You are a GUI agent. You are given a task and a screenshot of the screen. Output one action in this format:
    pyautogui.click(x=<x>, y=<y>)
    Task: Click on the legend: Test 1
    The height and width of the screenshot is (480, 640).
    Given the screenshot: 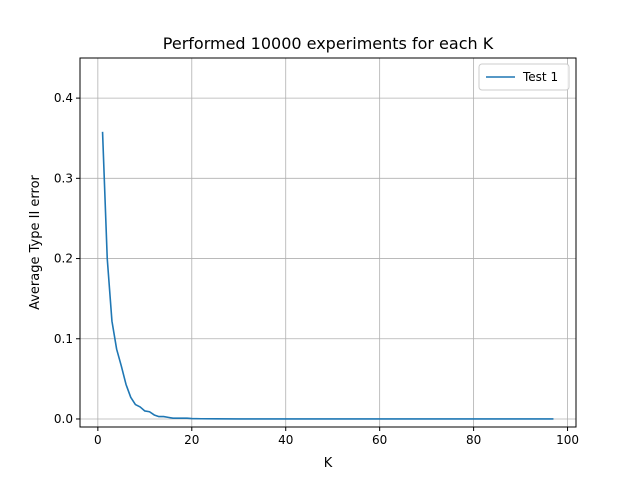 What is the action you would take?
    pyautogui.click(x=524, y=77)
    